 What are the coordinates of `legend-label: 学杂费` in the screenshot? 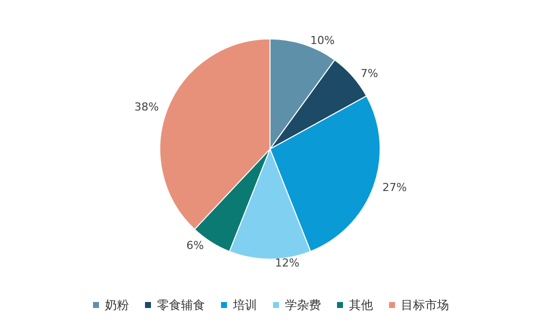 It's located at (303, 305).